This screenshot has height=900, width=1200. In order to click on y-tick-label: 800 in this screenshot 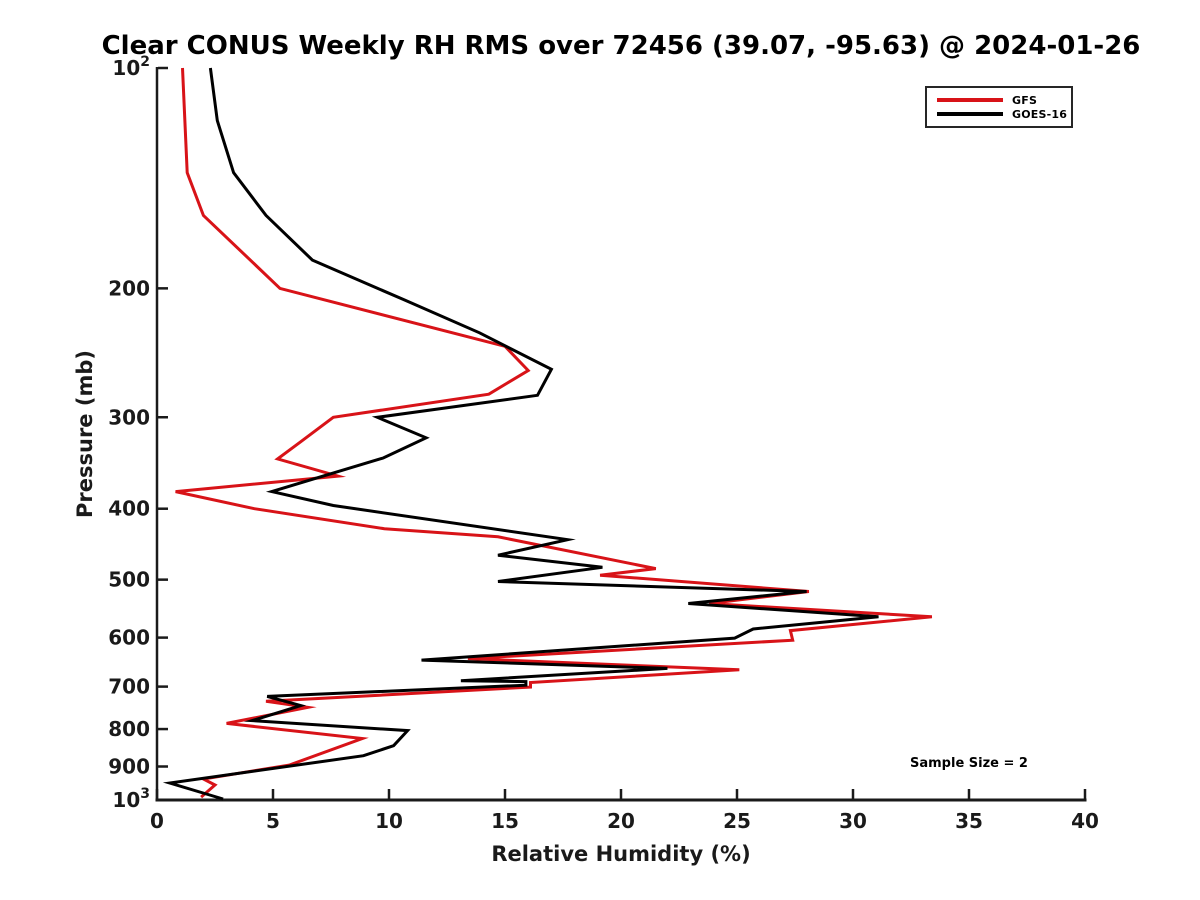, I will do `click(129, 729)`.